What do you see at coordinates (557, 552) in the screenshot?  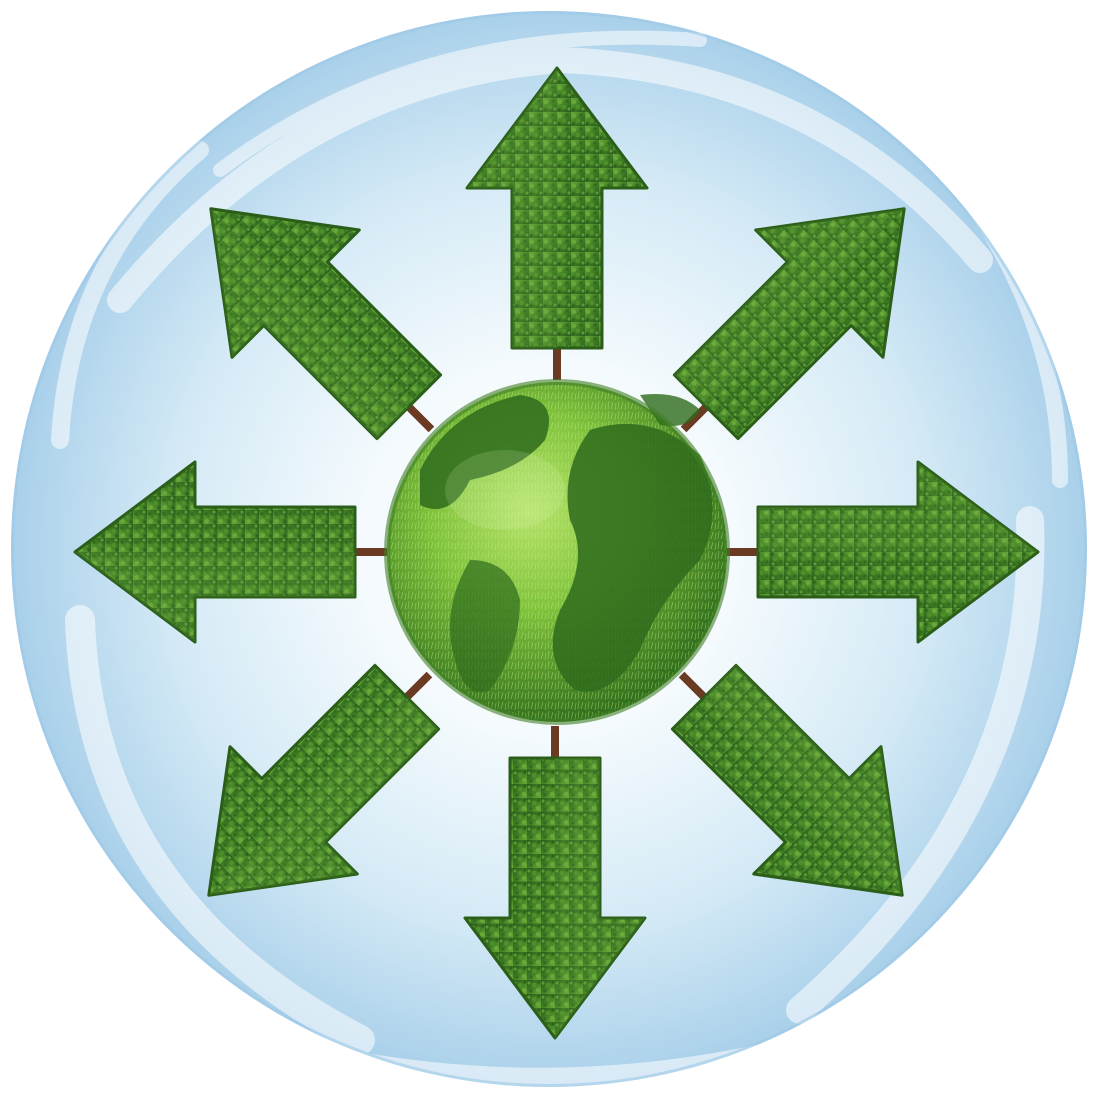 I see `grass-globe` at bounding box center [557, 552].